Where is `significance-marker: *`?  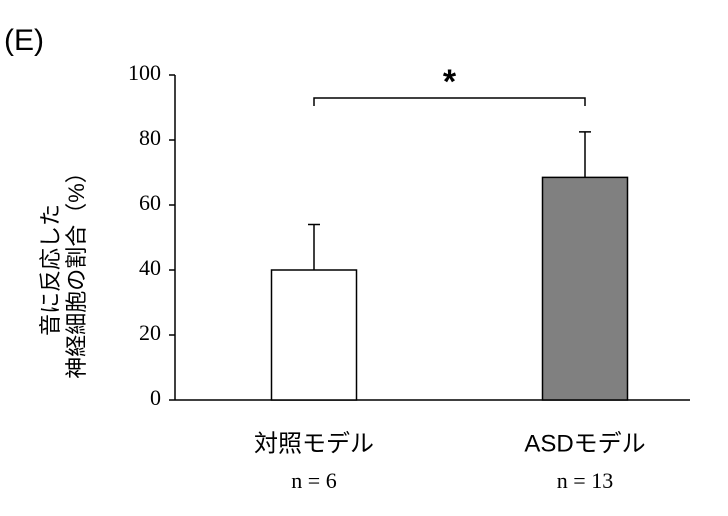 significance-marker: * is located at coordinates (450, 82).